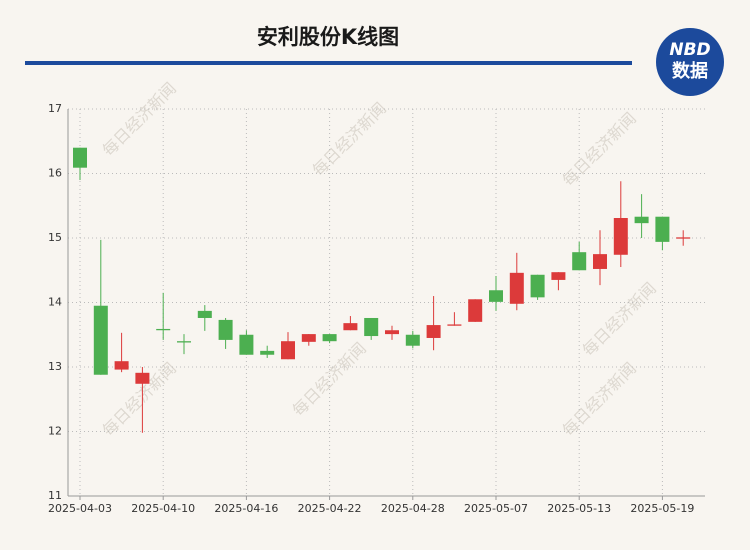 The width and height of the screenshot is (750, 550). What do you see at coordinates (55, 108) in the screenshot?
I see `y-tick-label: 17` at bounding box center [55, 108].